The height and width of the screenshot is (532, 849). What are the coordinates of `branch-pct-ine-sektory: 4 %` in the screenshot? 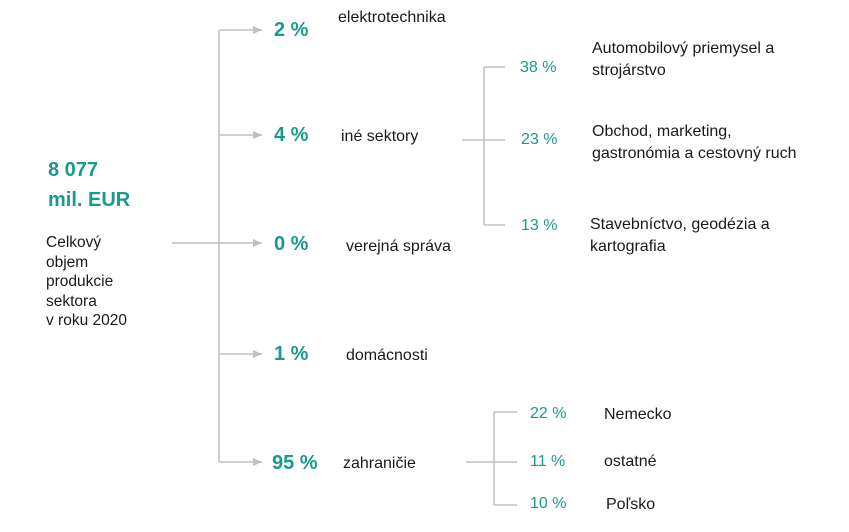 It's located at (291, 135).